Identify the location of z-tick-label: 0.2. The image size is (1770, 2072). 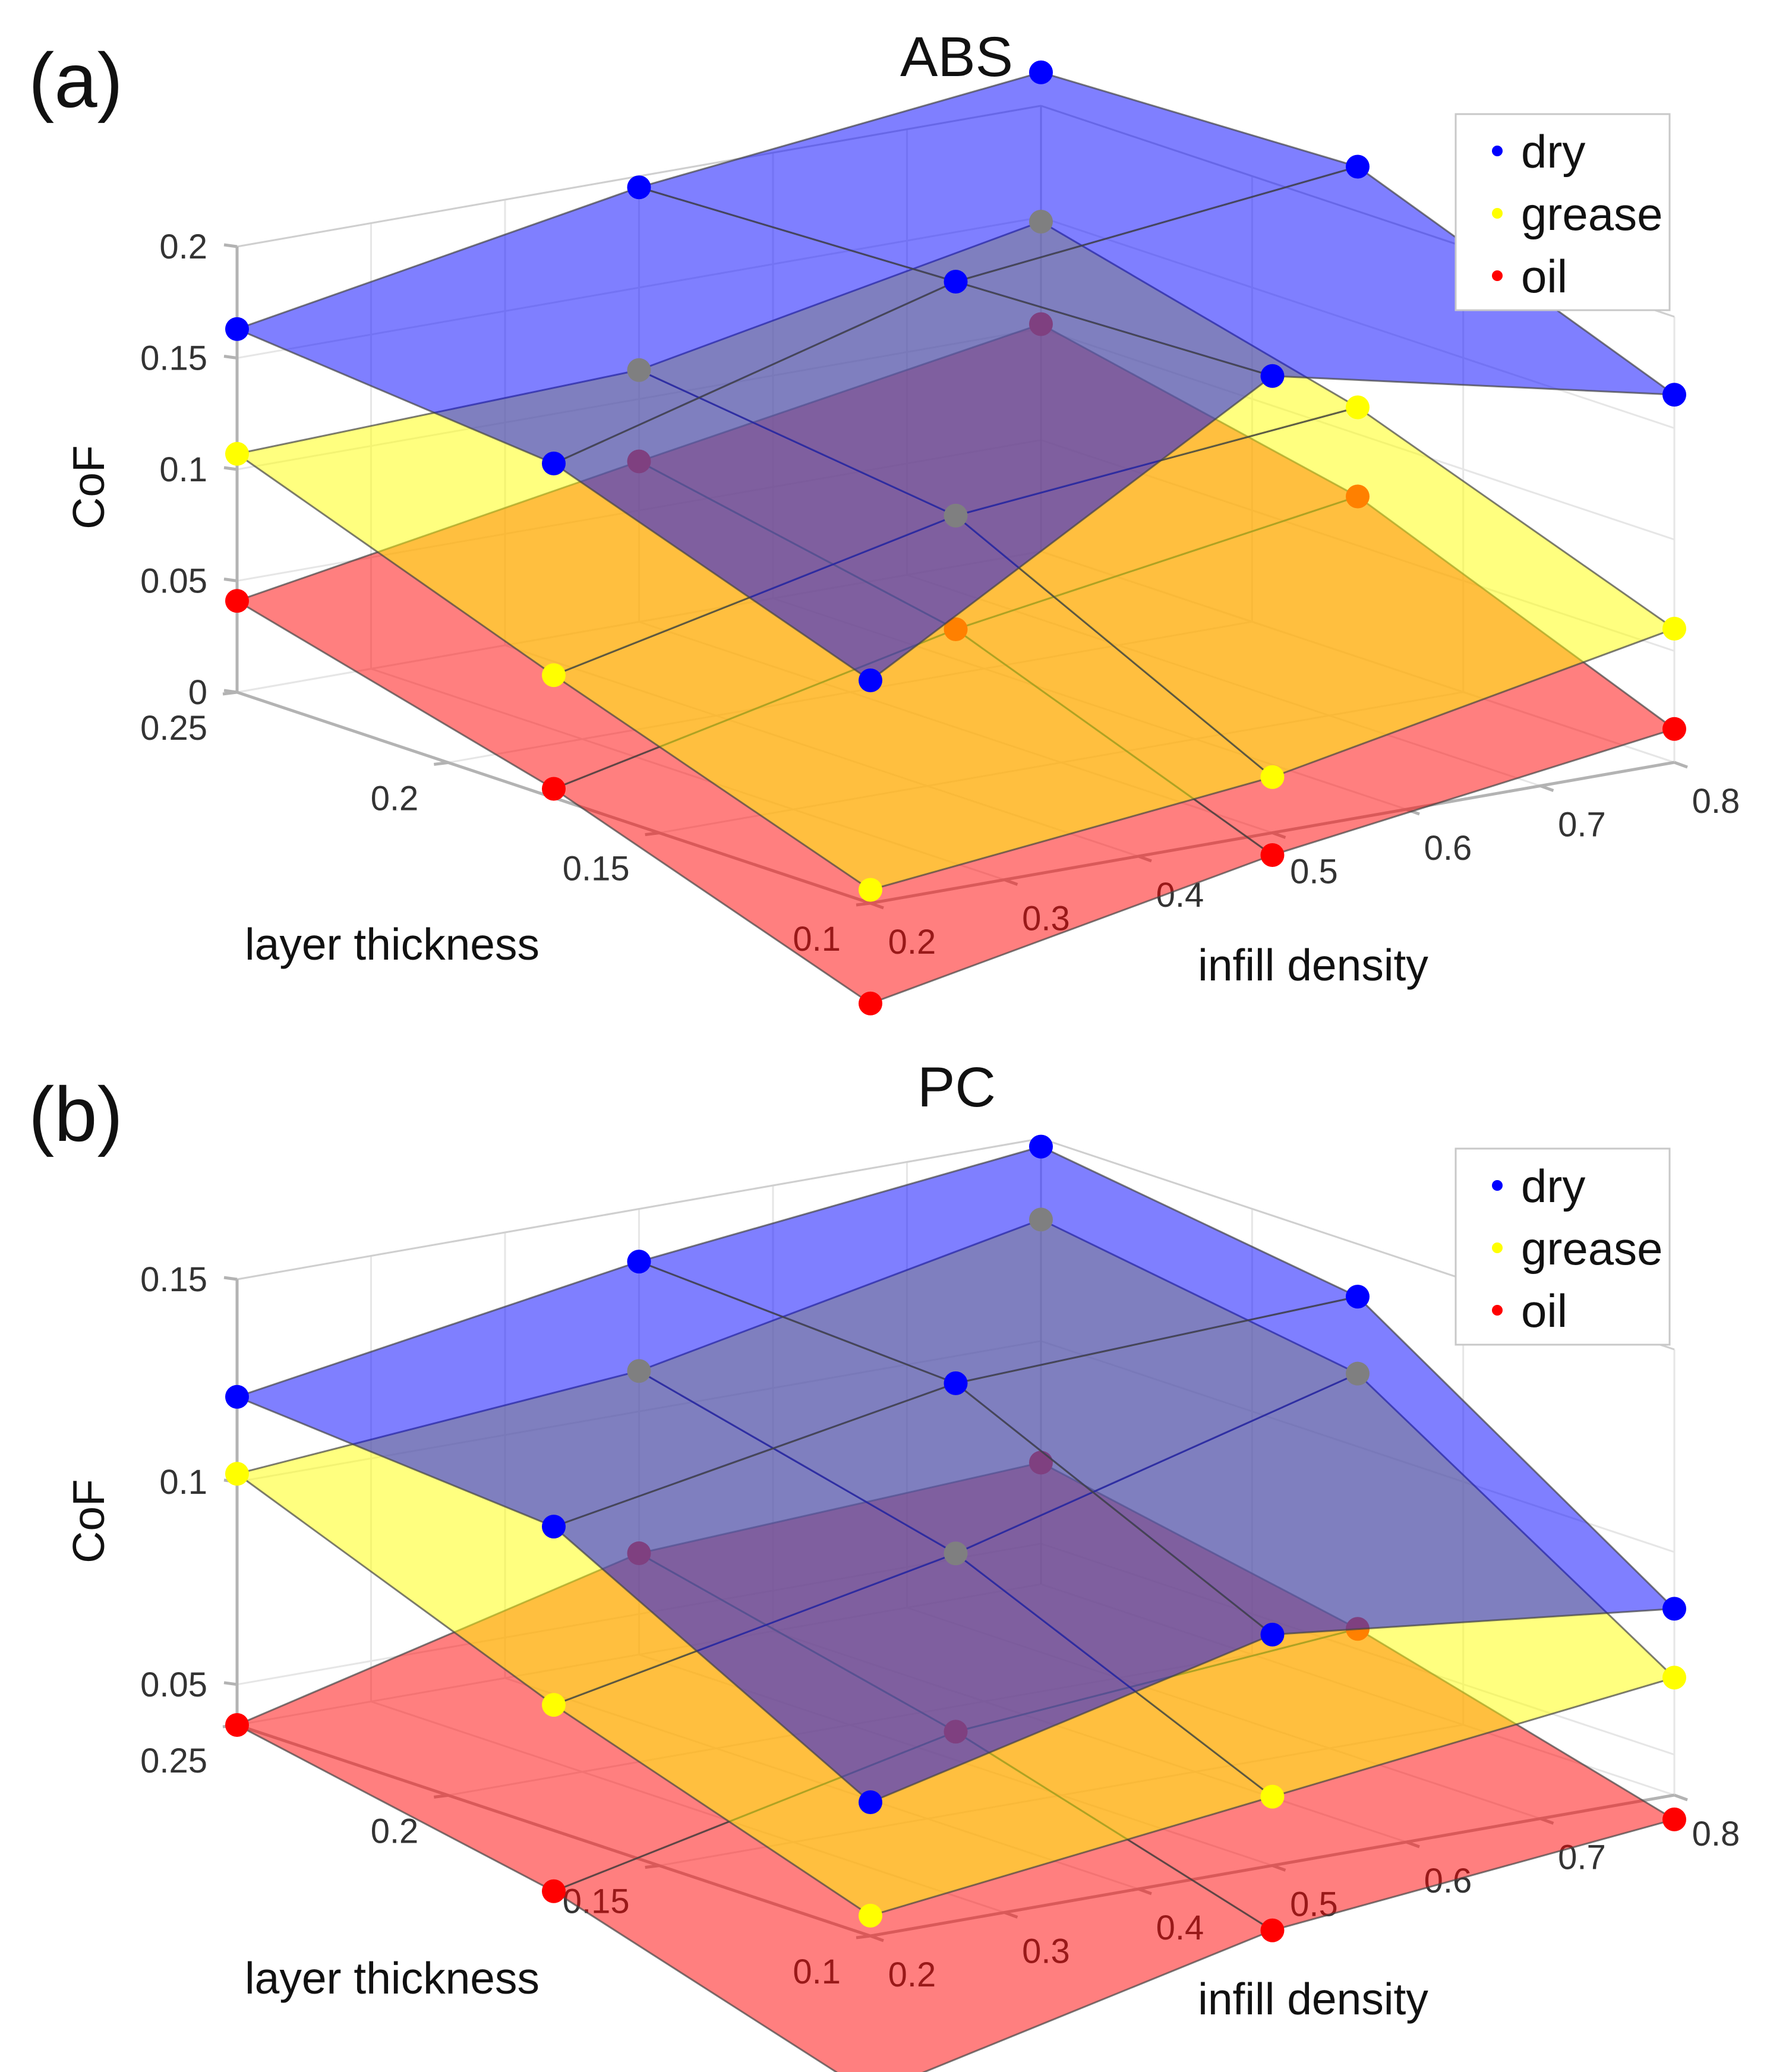
(183, 247).